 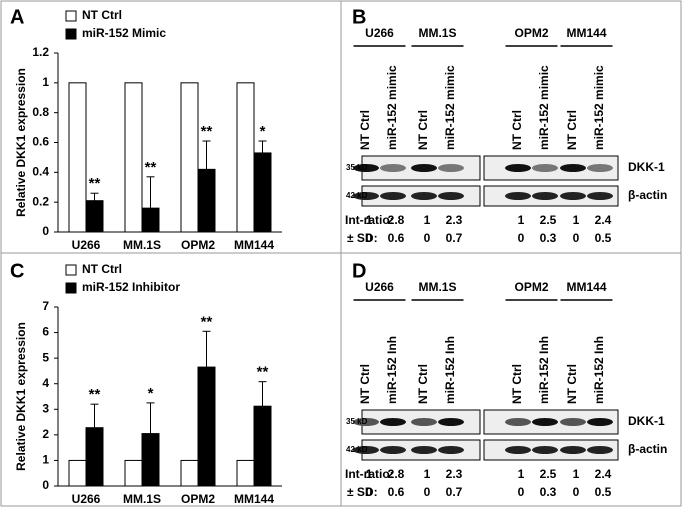 I want to click on legend-label: miR-152 Mimic, so click(x=124, y=33).